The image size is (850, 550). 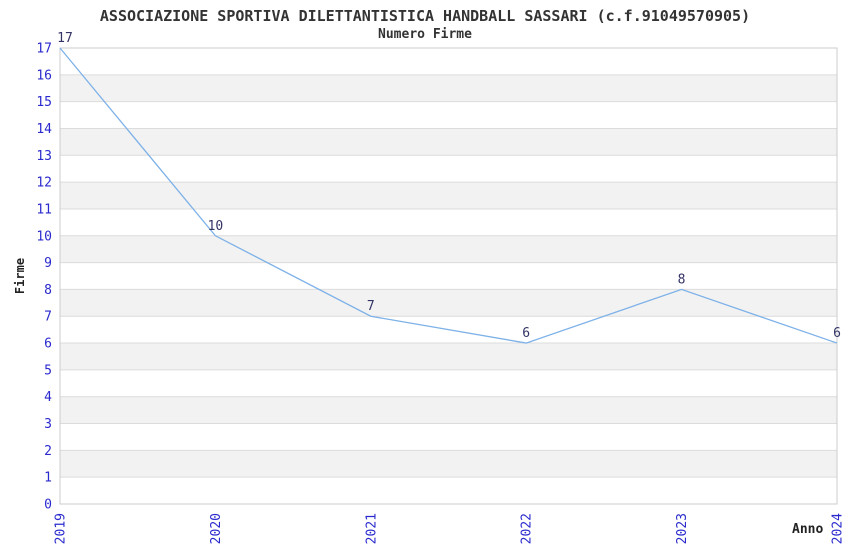 I want to click on y-axis-tick-label: 13, so click(x=44, y=156).